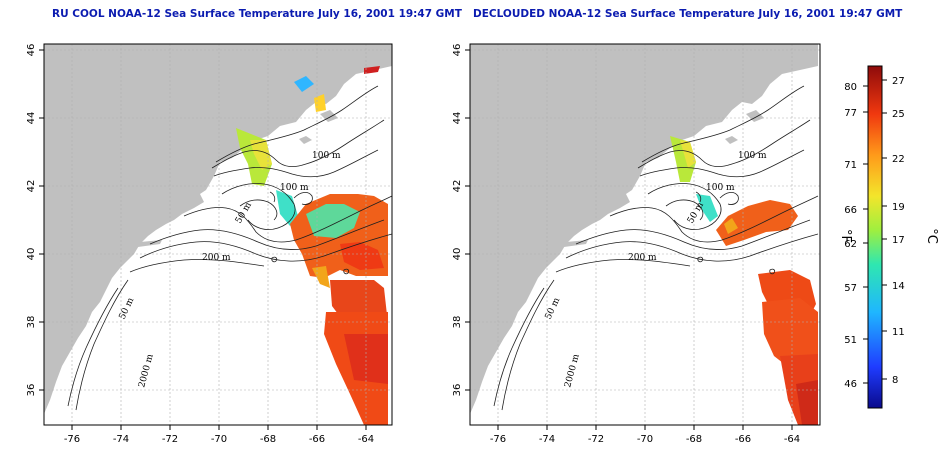  I want to click on f-tick-label: 71, so click(850, 165).